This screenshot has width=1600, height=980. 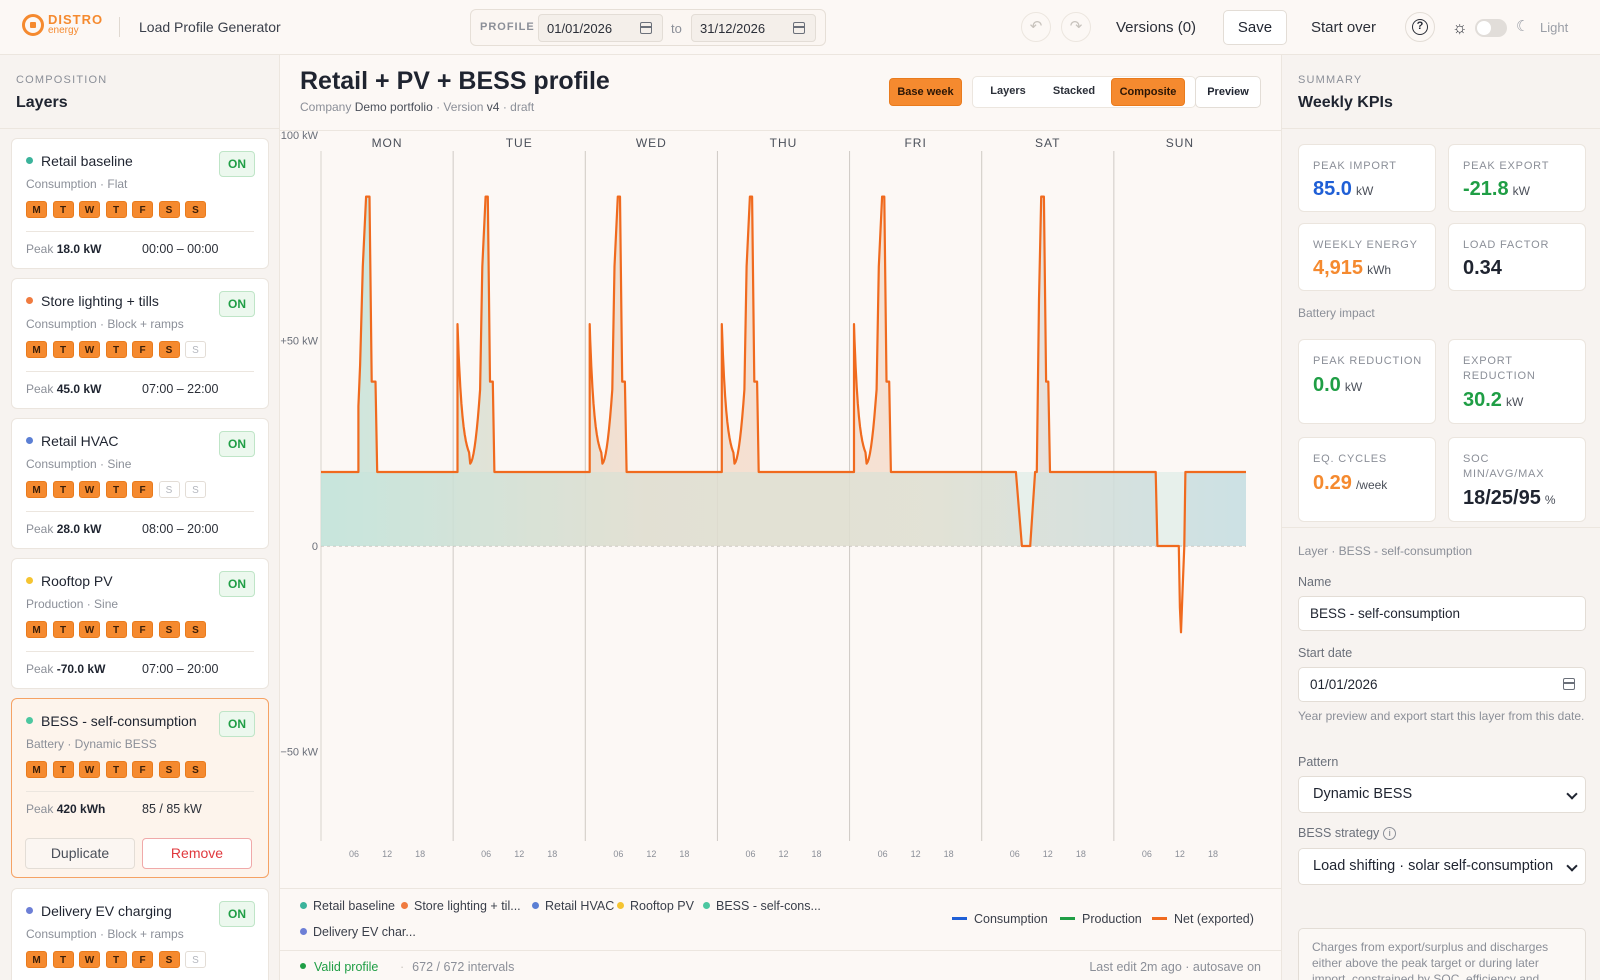 I want to click on theme-toggle, so click(x=1491, y=28).